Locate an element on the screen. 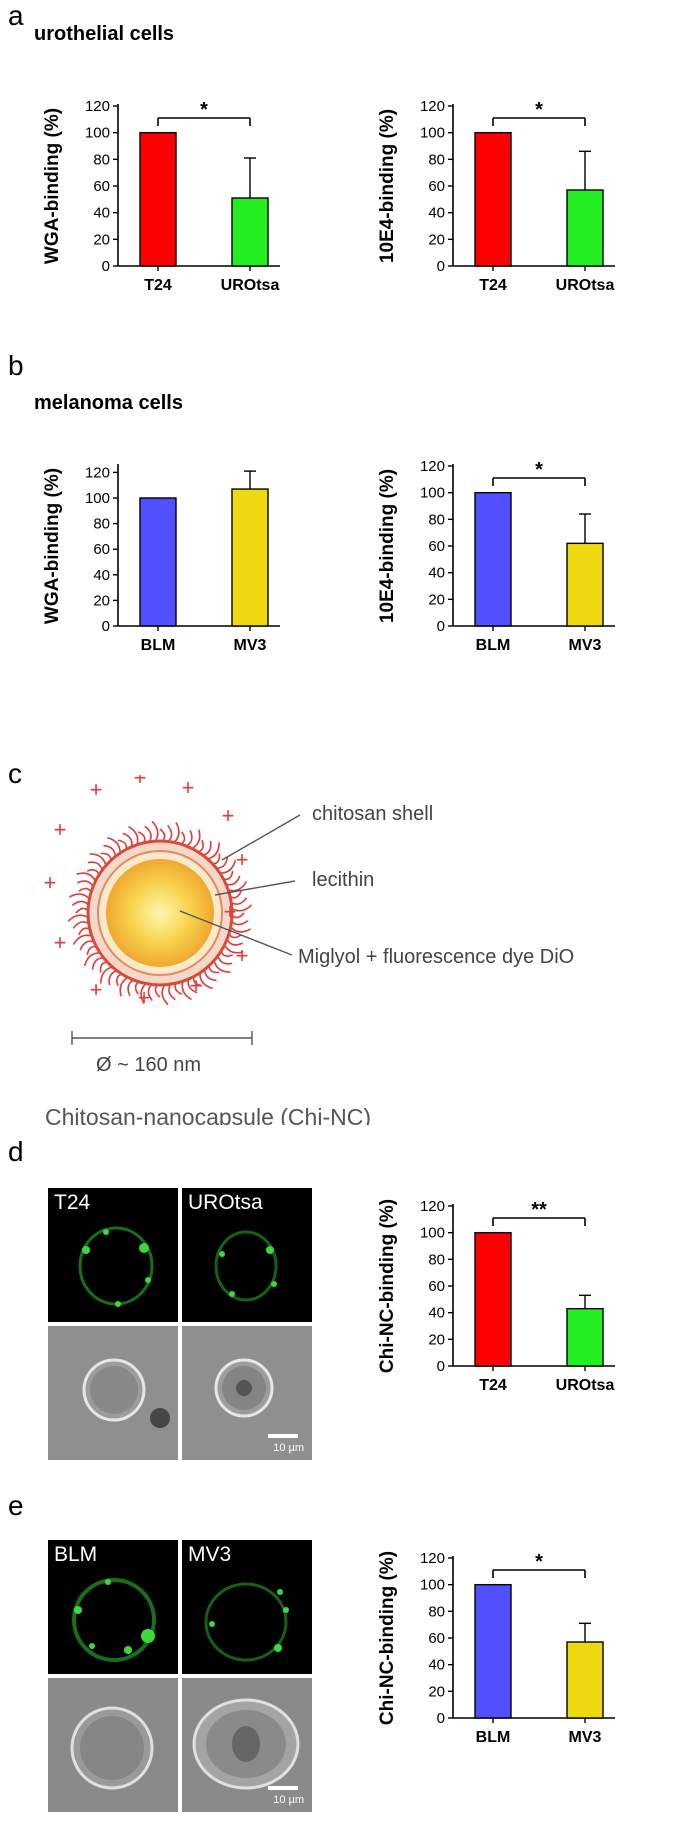 The width and height of the screenshot is (685, 1821). miglyol-core is located at coordinates (160, 913).